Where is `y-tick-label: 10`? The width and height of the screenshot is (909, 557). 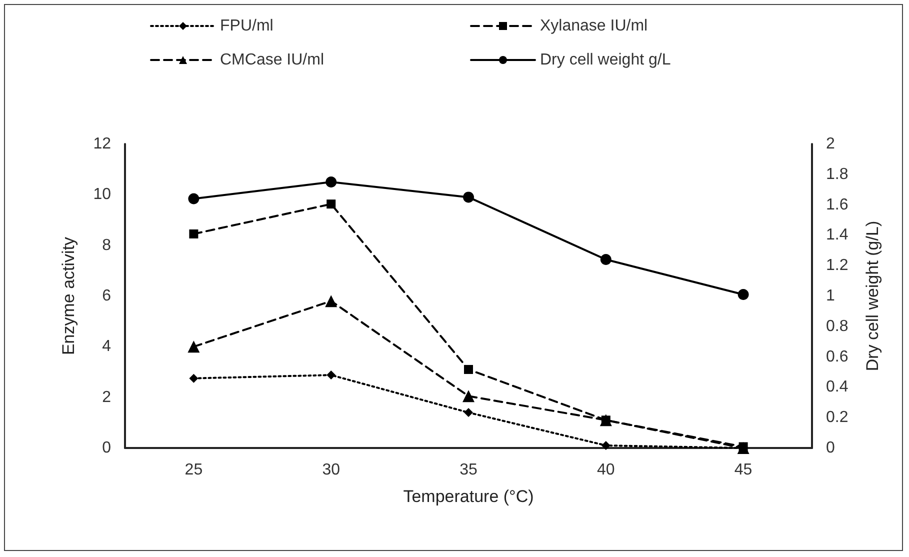 y-tick-label: 10 is located at coordinates (102, 195).